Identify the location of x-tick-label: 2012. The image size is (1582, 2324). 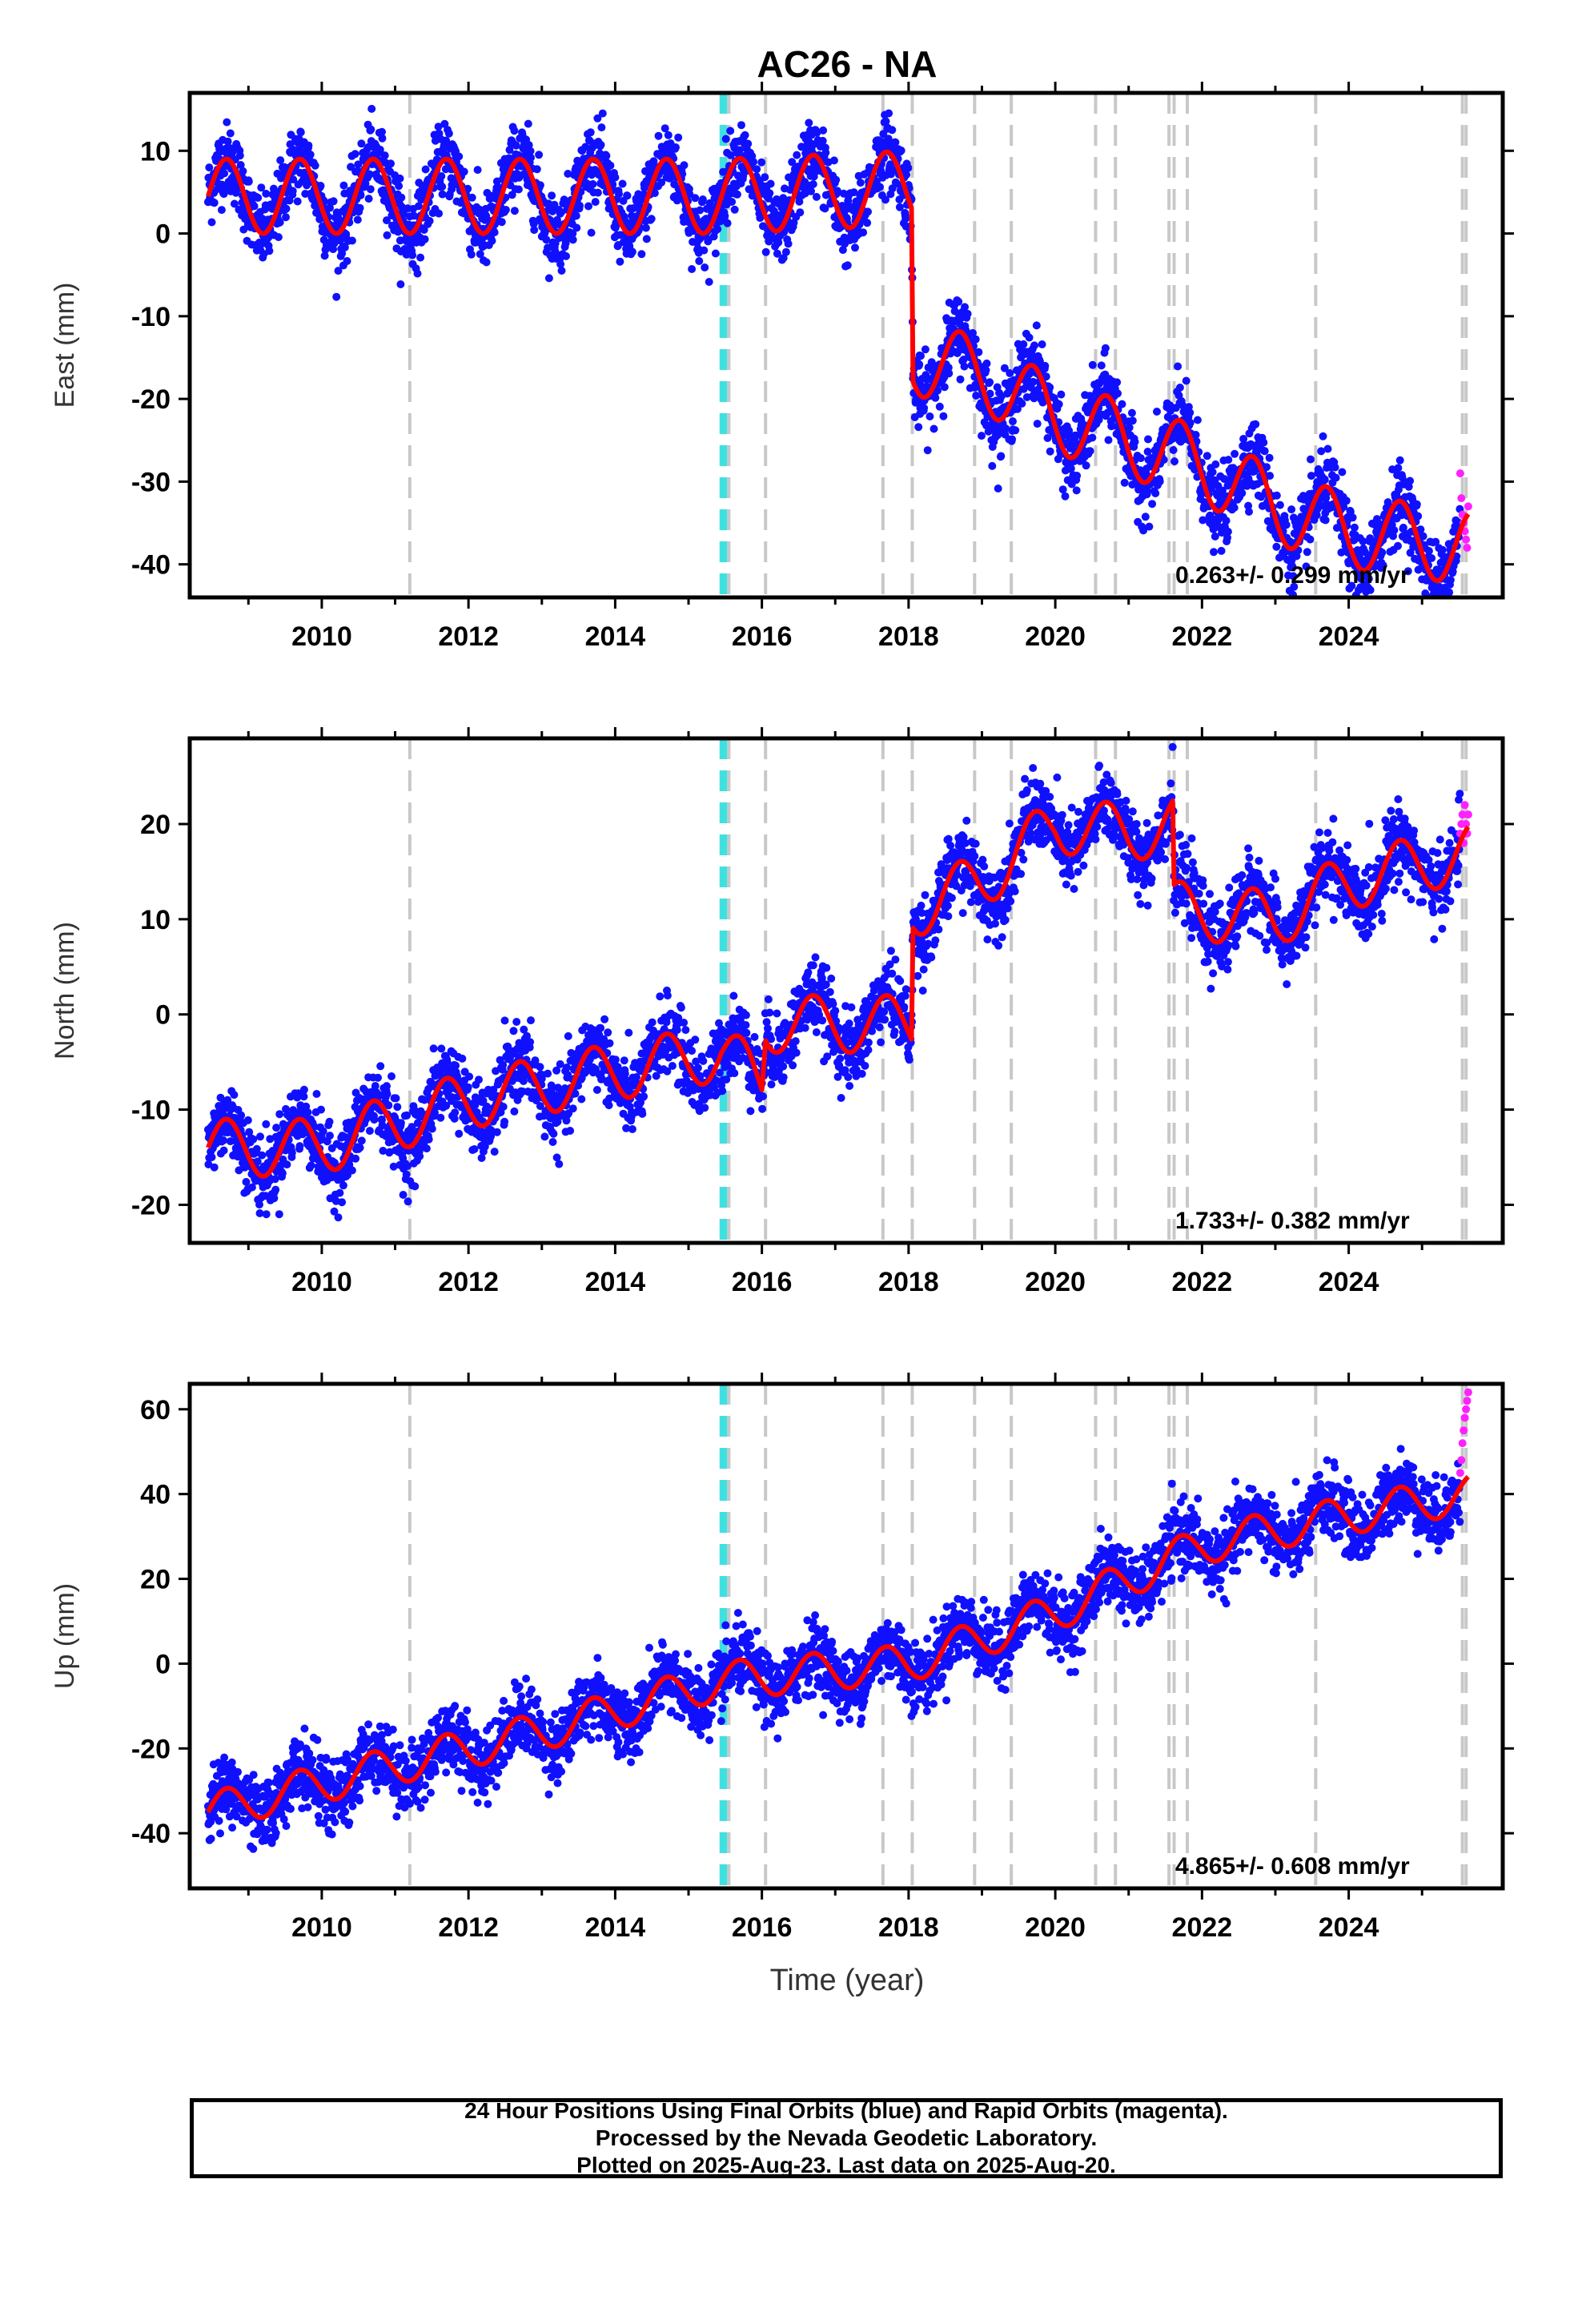
(469, 636).